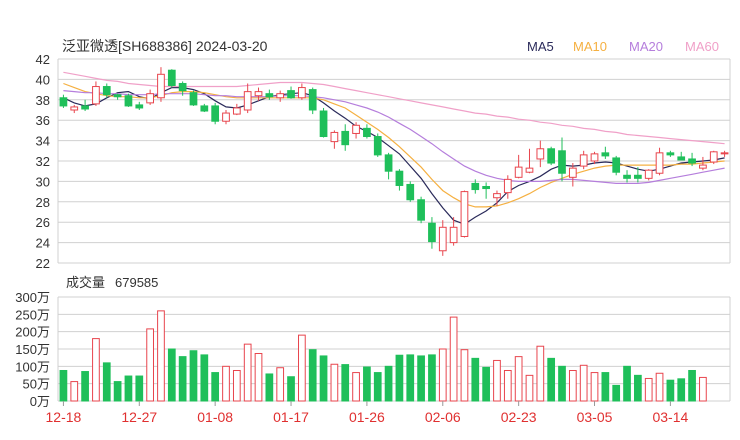  I want to click on volume-tick-label: 150万, so click(32, 349).